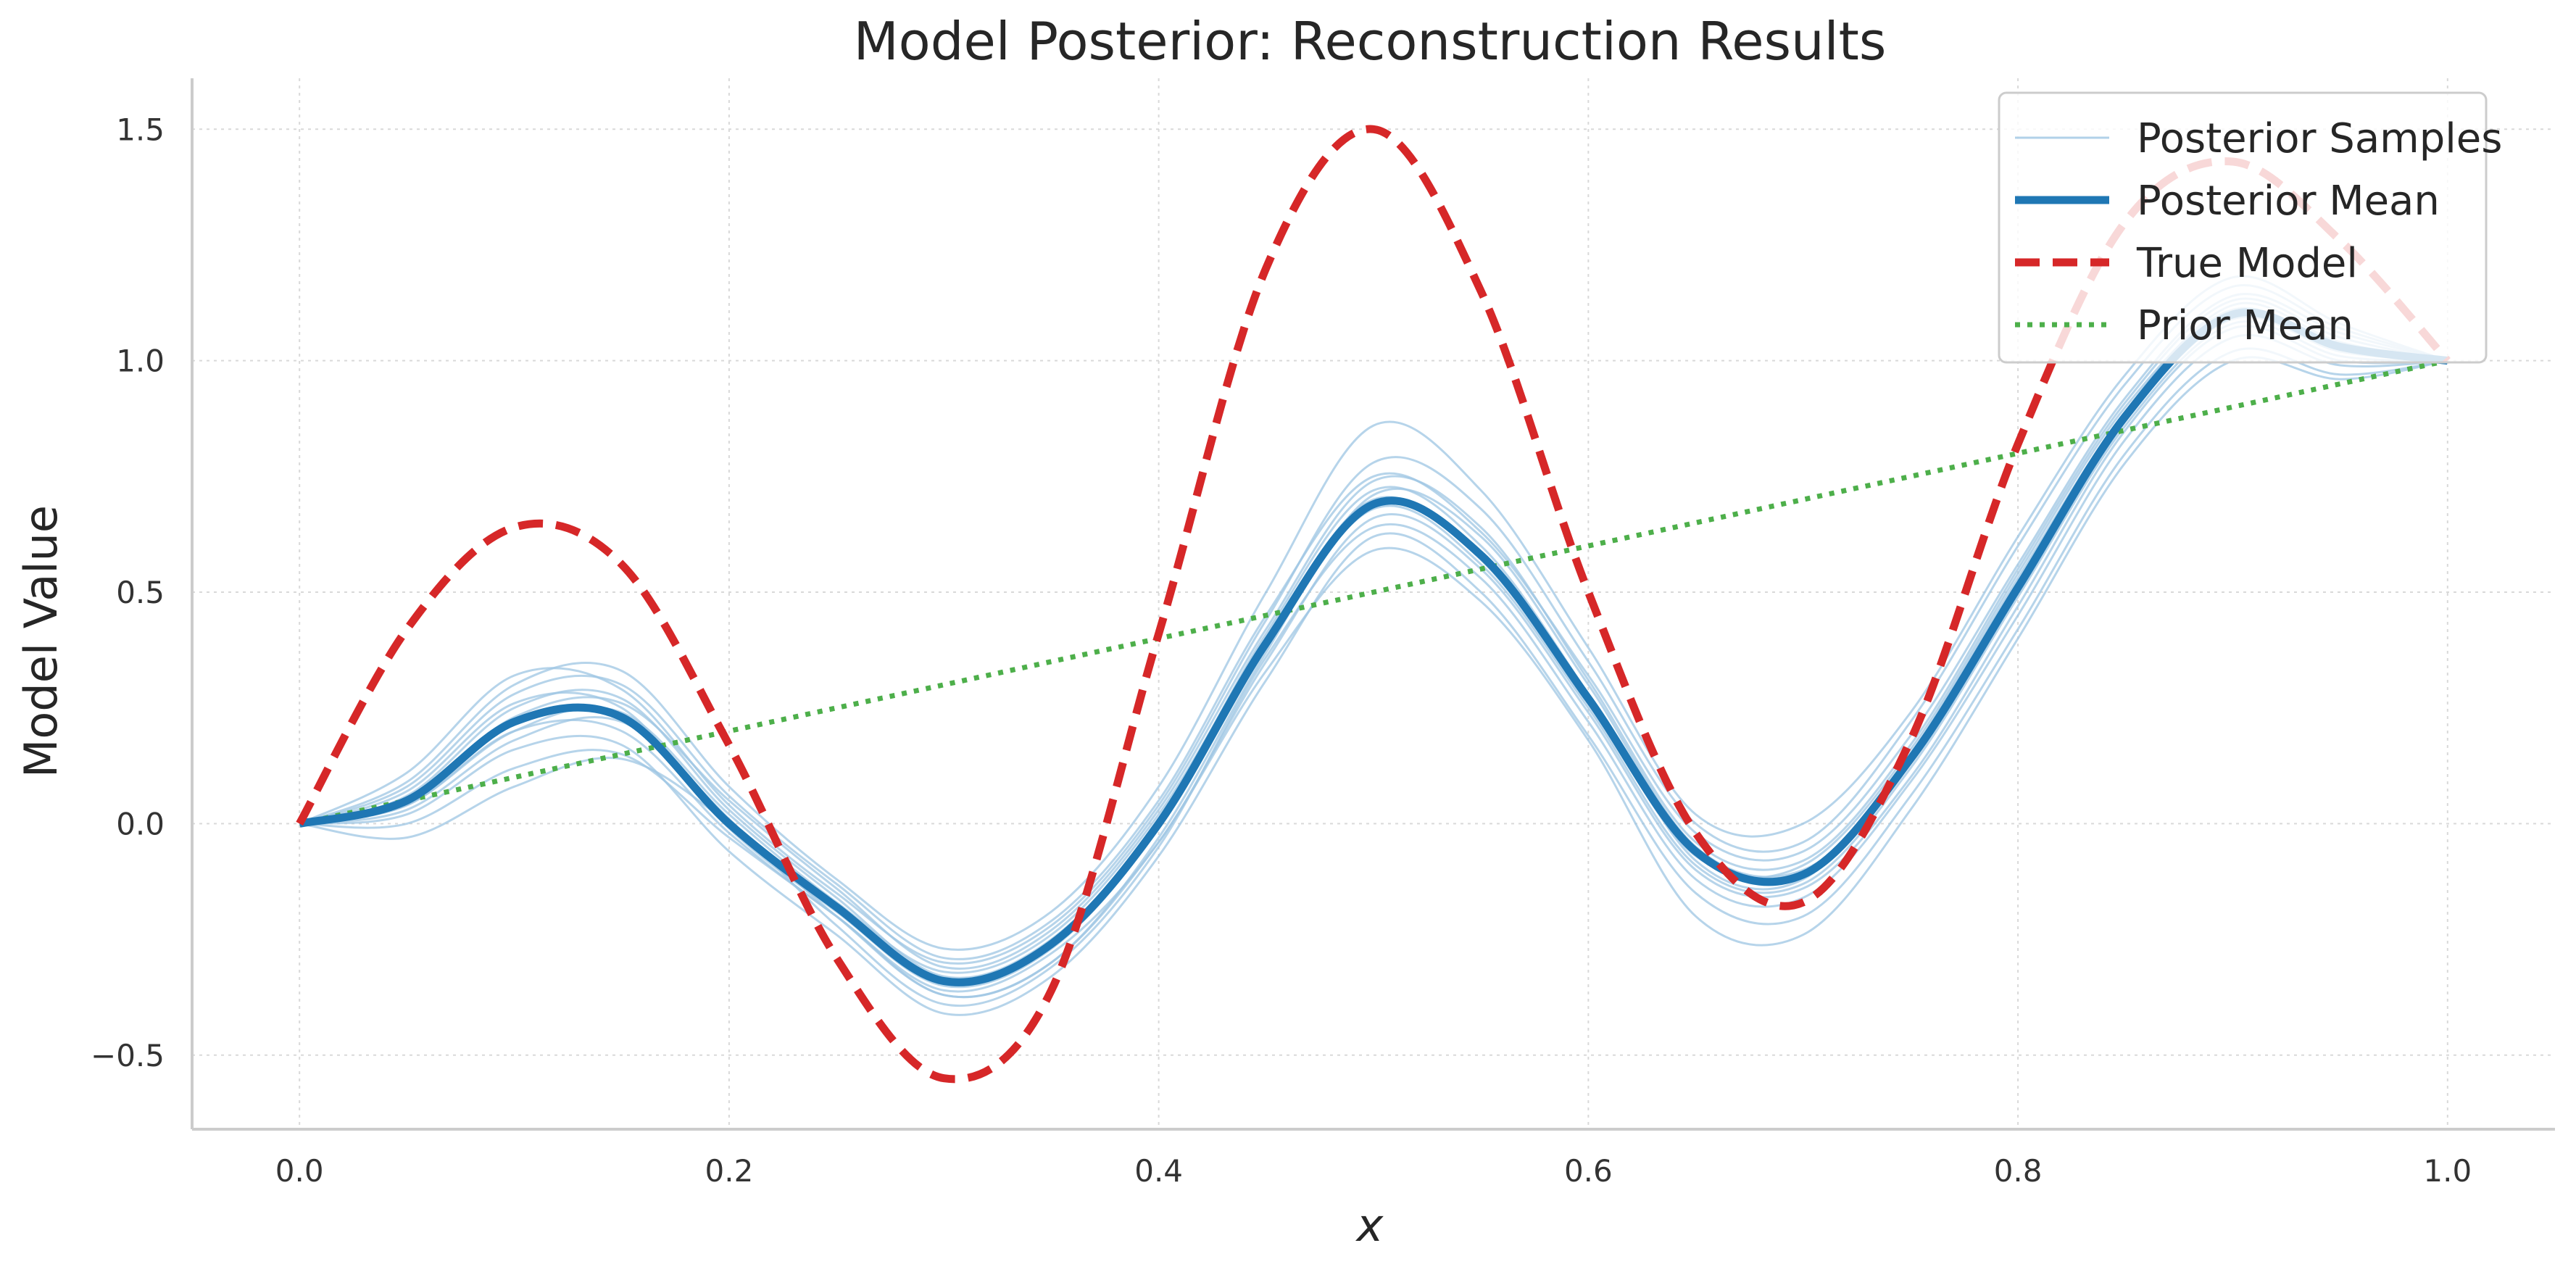 The height and width of the screenshot is (1272, 2576). Describe the element at coordinates (140, 361) in the screenshot. I see `y-tick-label: 1.0` at that location.